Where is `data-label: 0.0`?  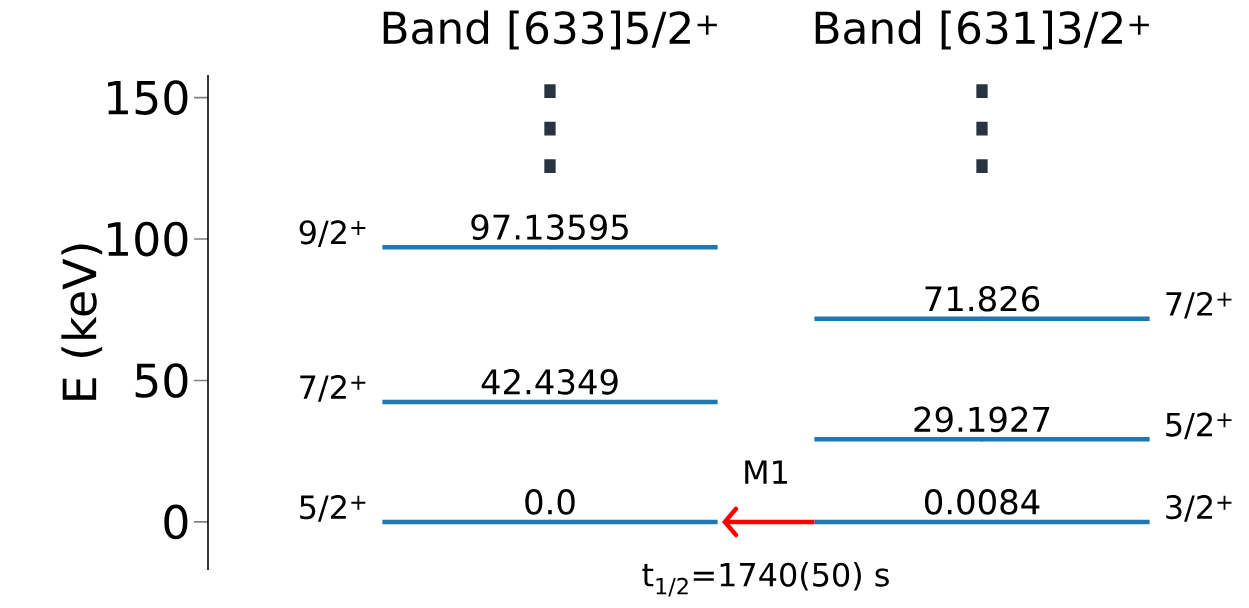 data-label: 0.0 is located at coordinates (550, 502).